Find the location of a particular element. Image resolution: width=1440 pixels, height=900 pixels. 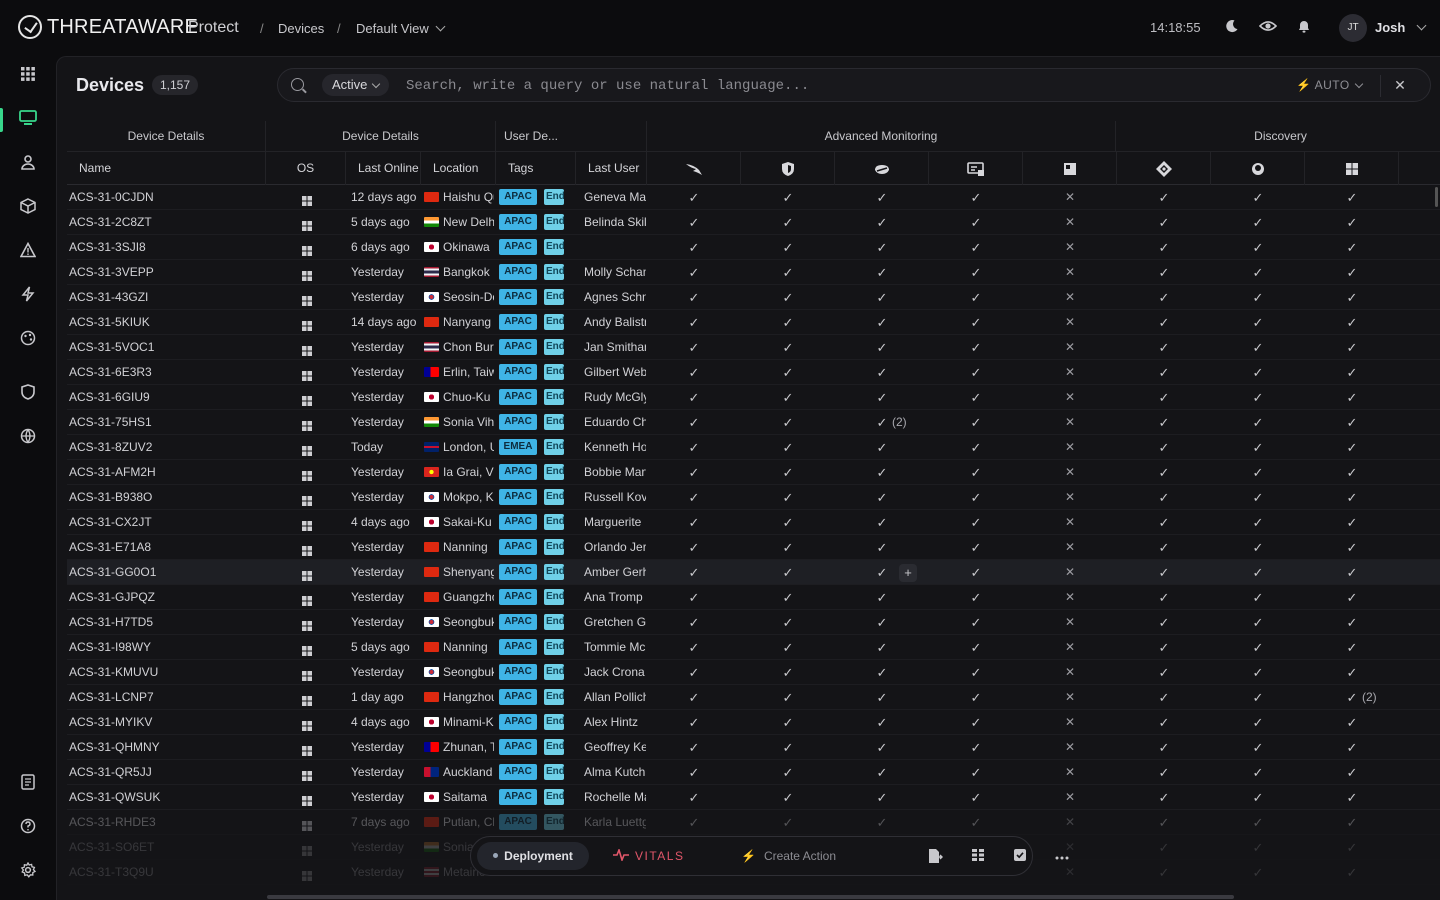

device-name: ACS-31-6GIU9 is located at coordinates (109, 397).